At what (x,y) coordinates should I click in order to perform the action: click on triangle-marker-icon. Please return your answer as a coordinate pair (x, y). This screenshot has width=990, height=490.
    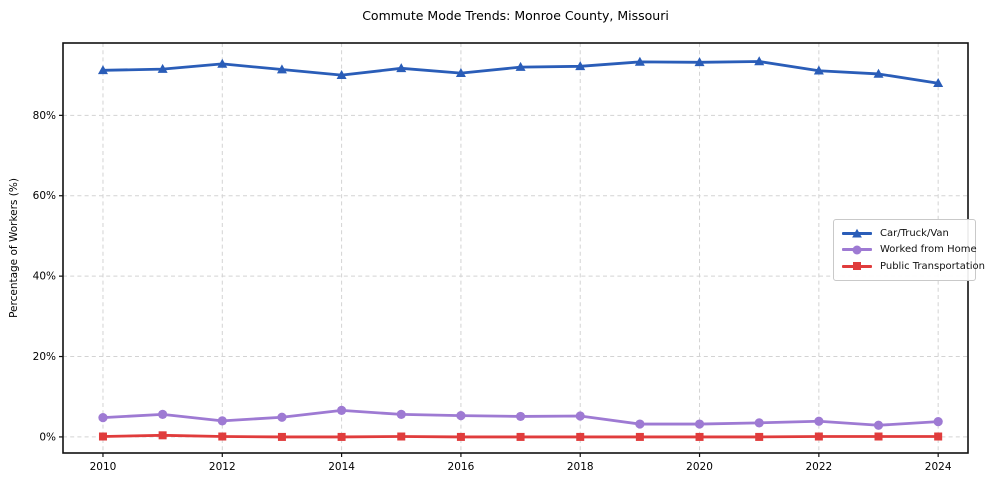
    Looking at the image, I should click on (857, 233).